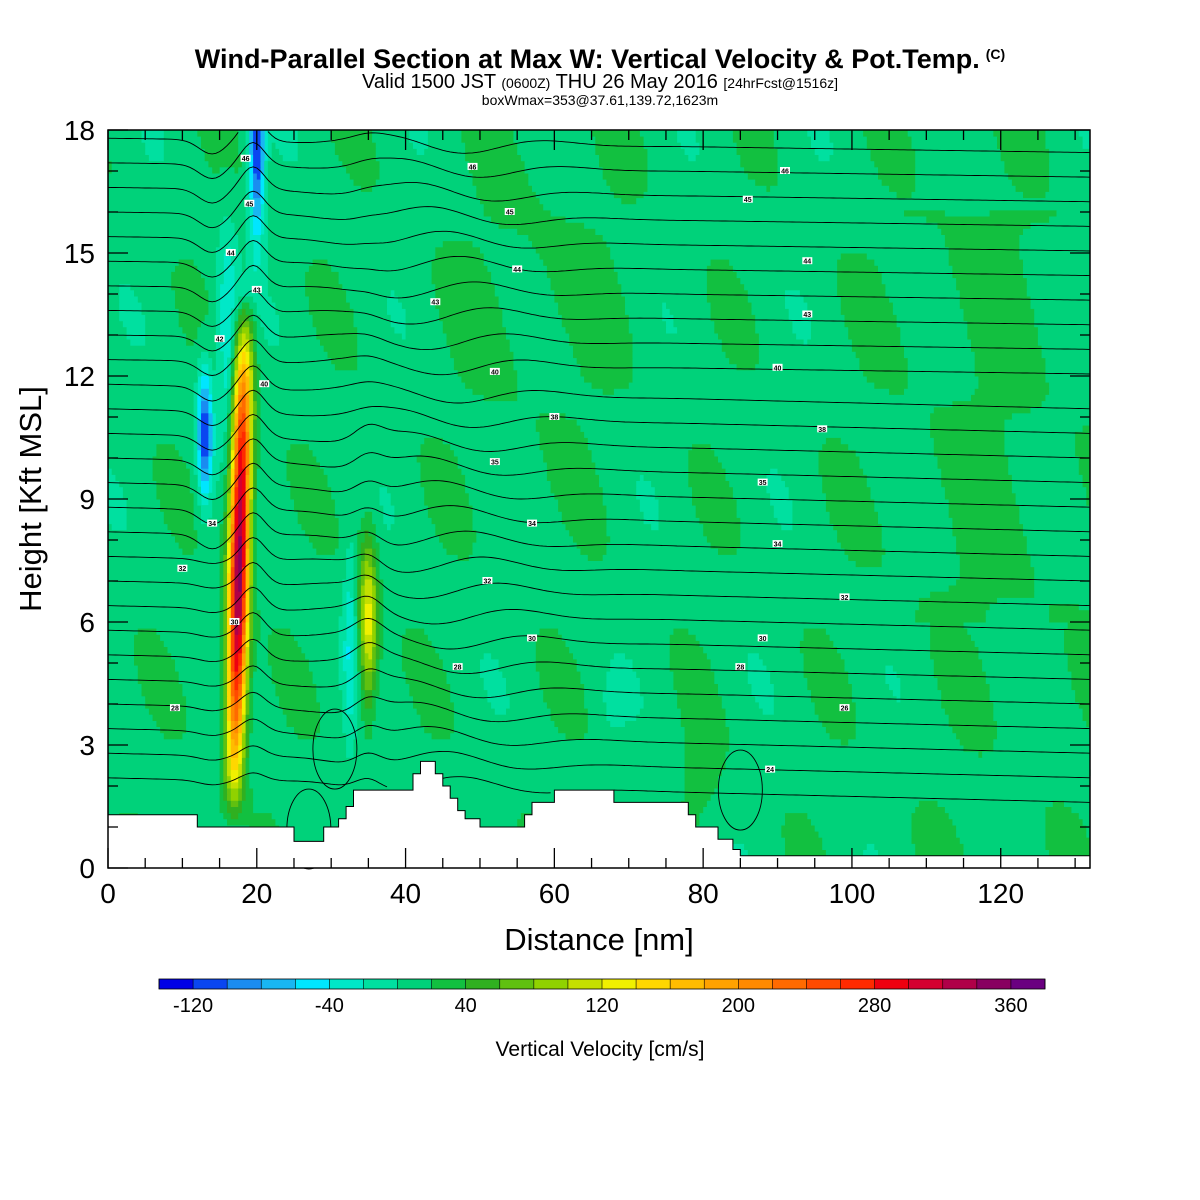 The width and height of the screenshot is (1200, 1200). Describe the element at coordinates (763, 483) in the screenshot. I see `theta-label: 35` at that location.